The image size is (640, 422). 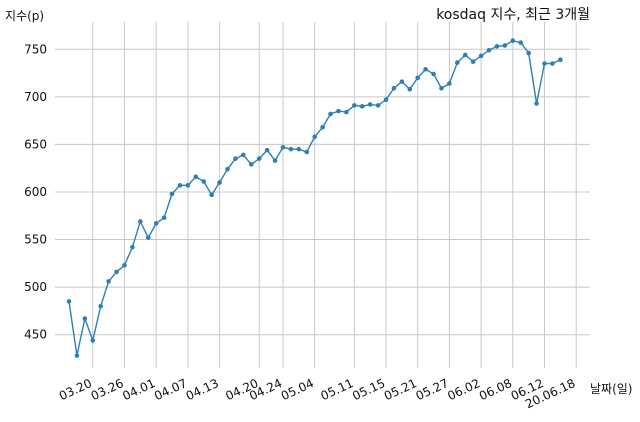 What do you see at coordinates (513, 15) in the screenshot?
I see `chart-title: kosdaq 지수, 최근 3개월` at bounding box center [513, 15].